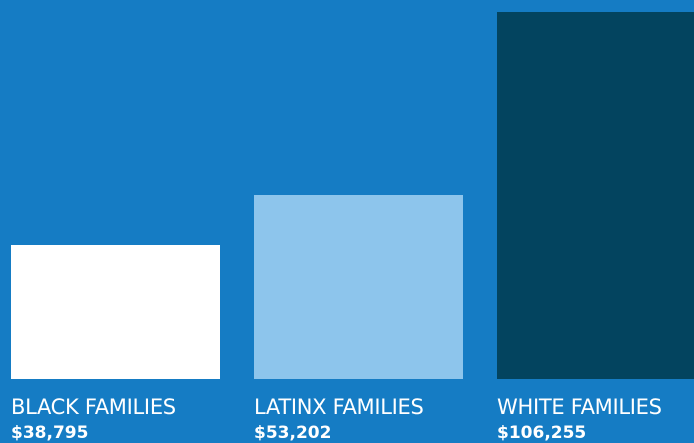 The image size is (694, 443). What do you see at coordinates (50, 433) in the screenshot?
I see `value-label: $38,795` at bounding box center [50, 433].